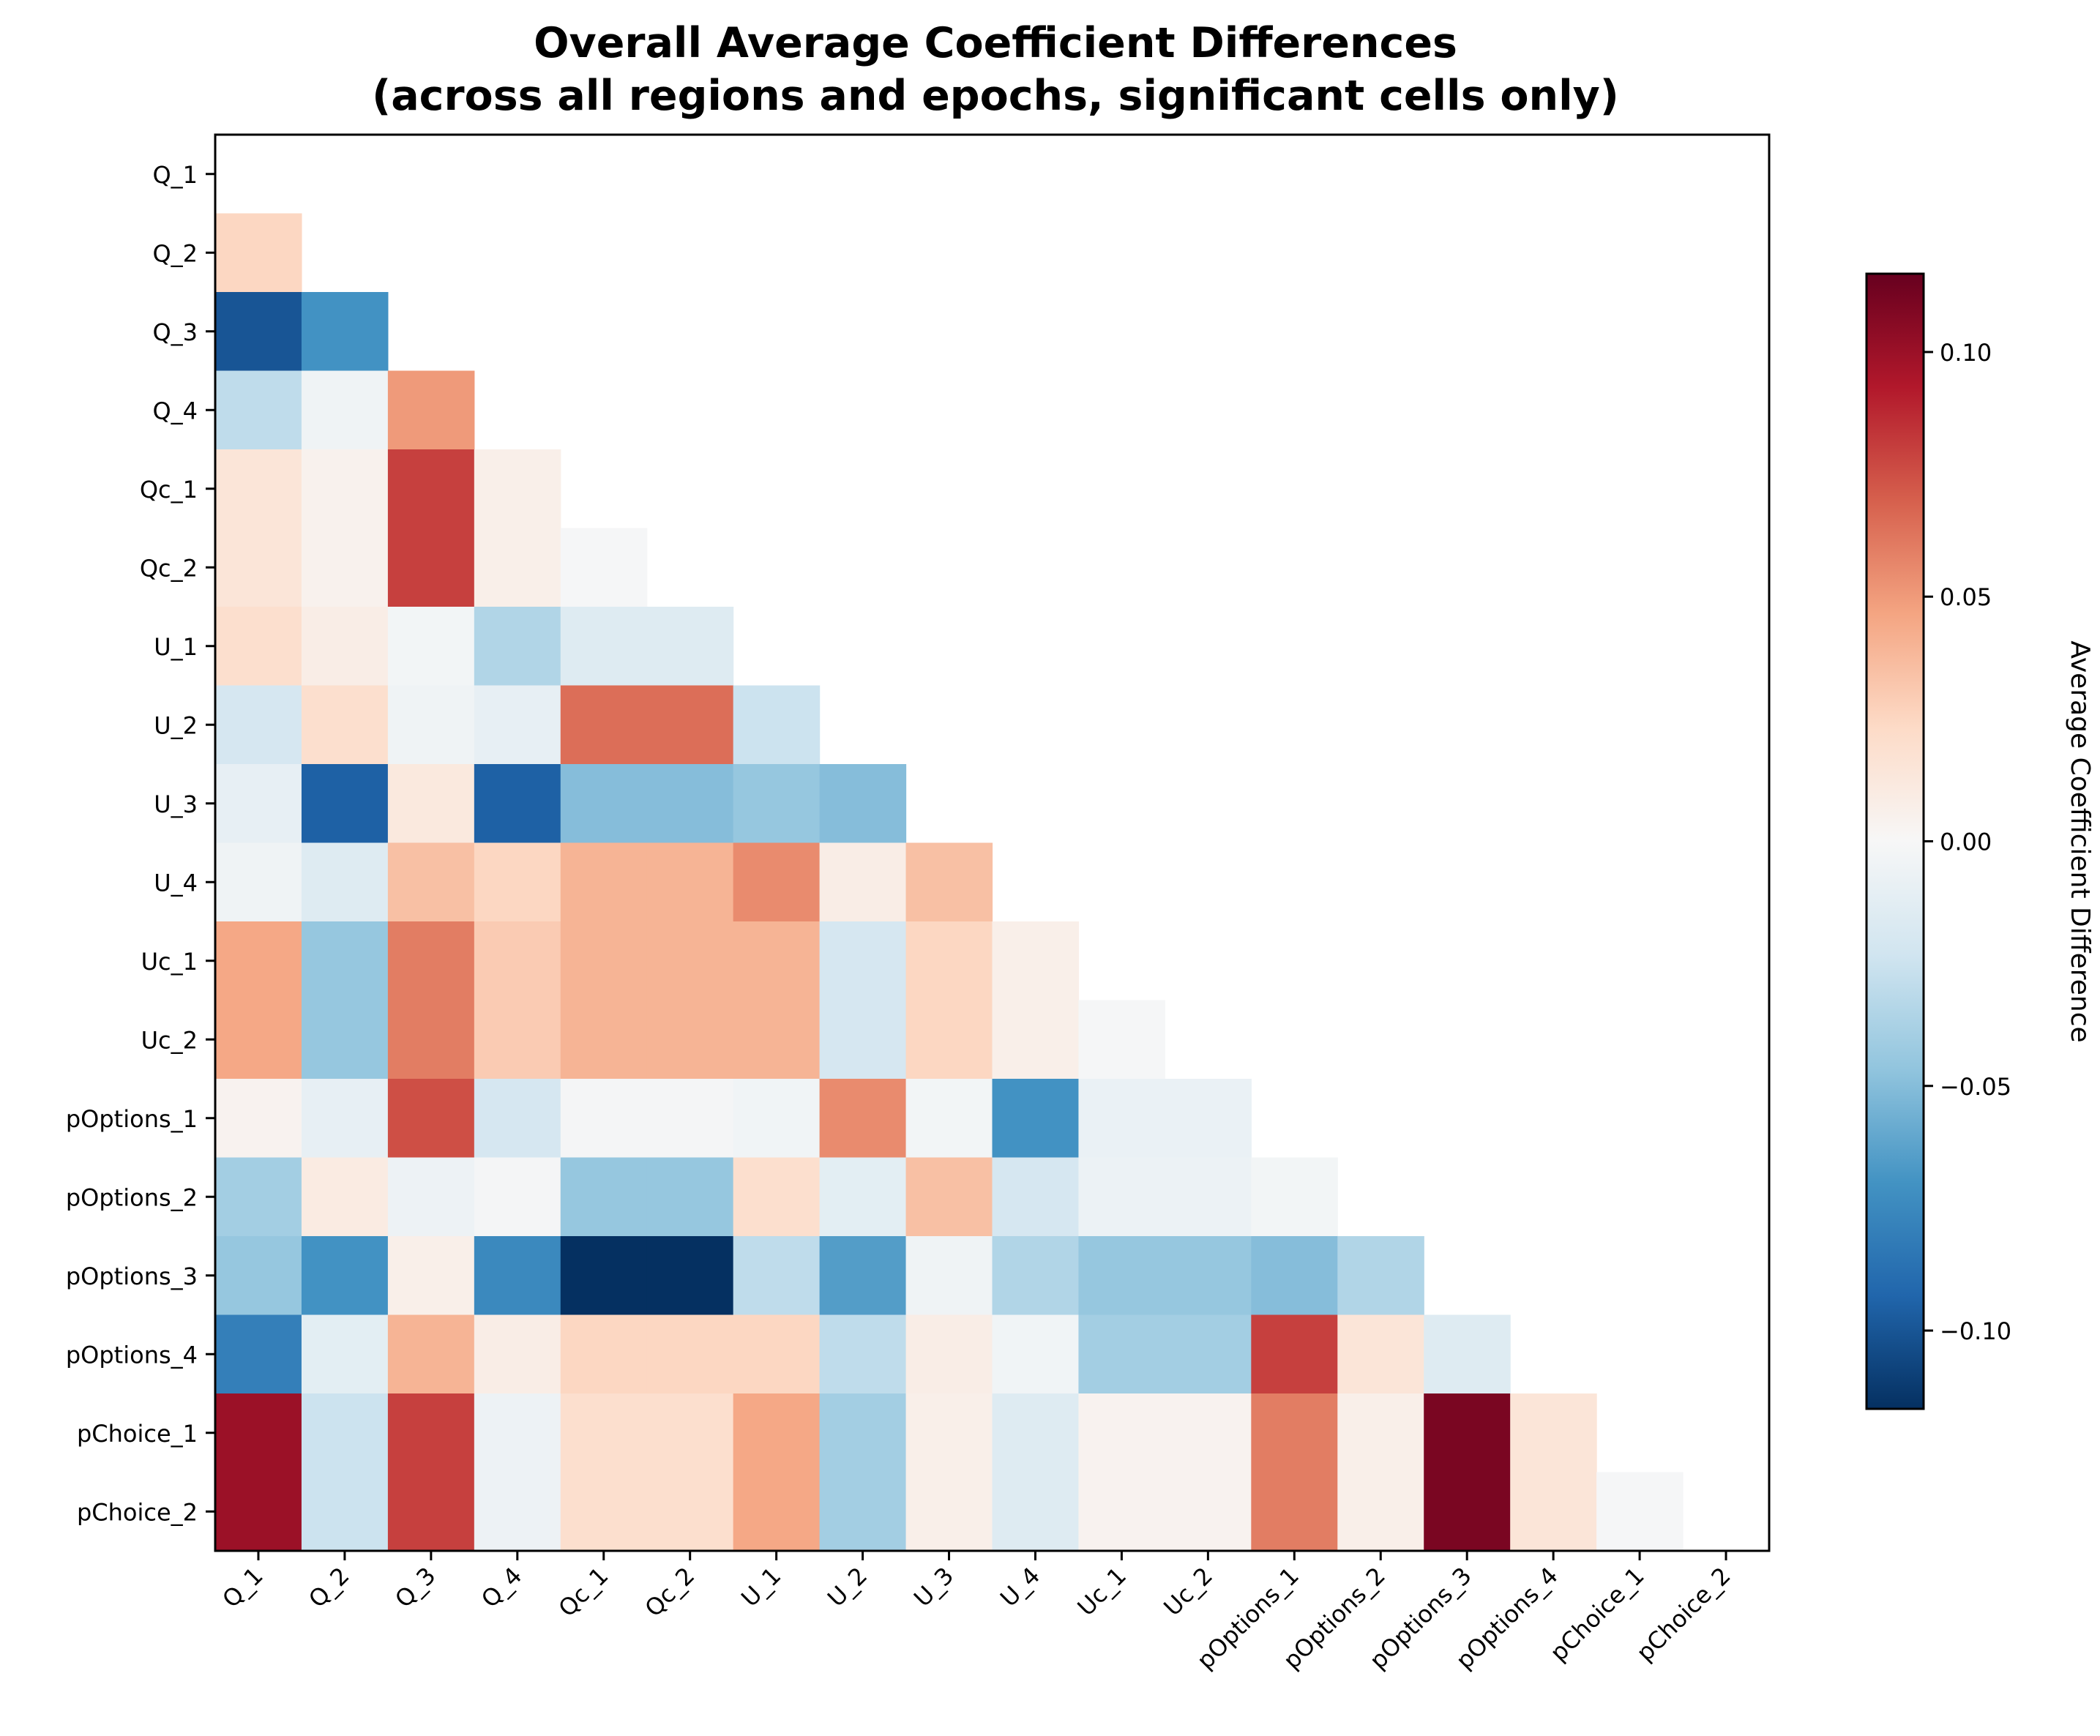  I want to click on colorbar-gradient, so click(1895, 841).